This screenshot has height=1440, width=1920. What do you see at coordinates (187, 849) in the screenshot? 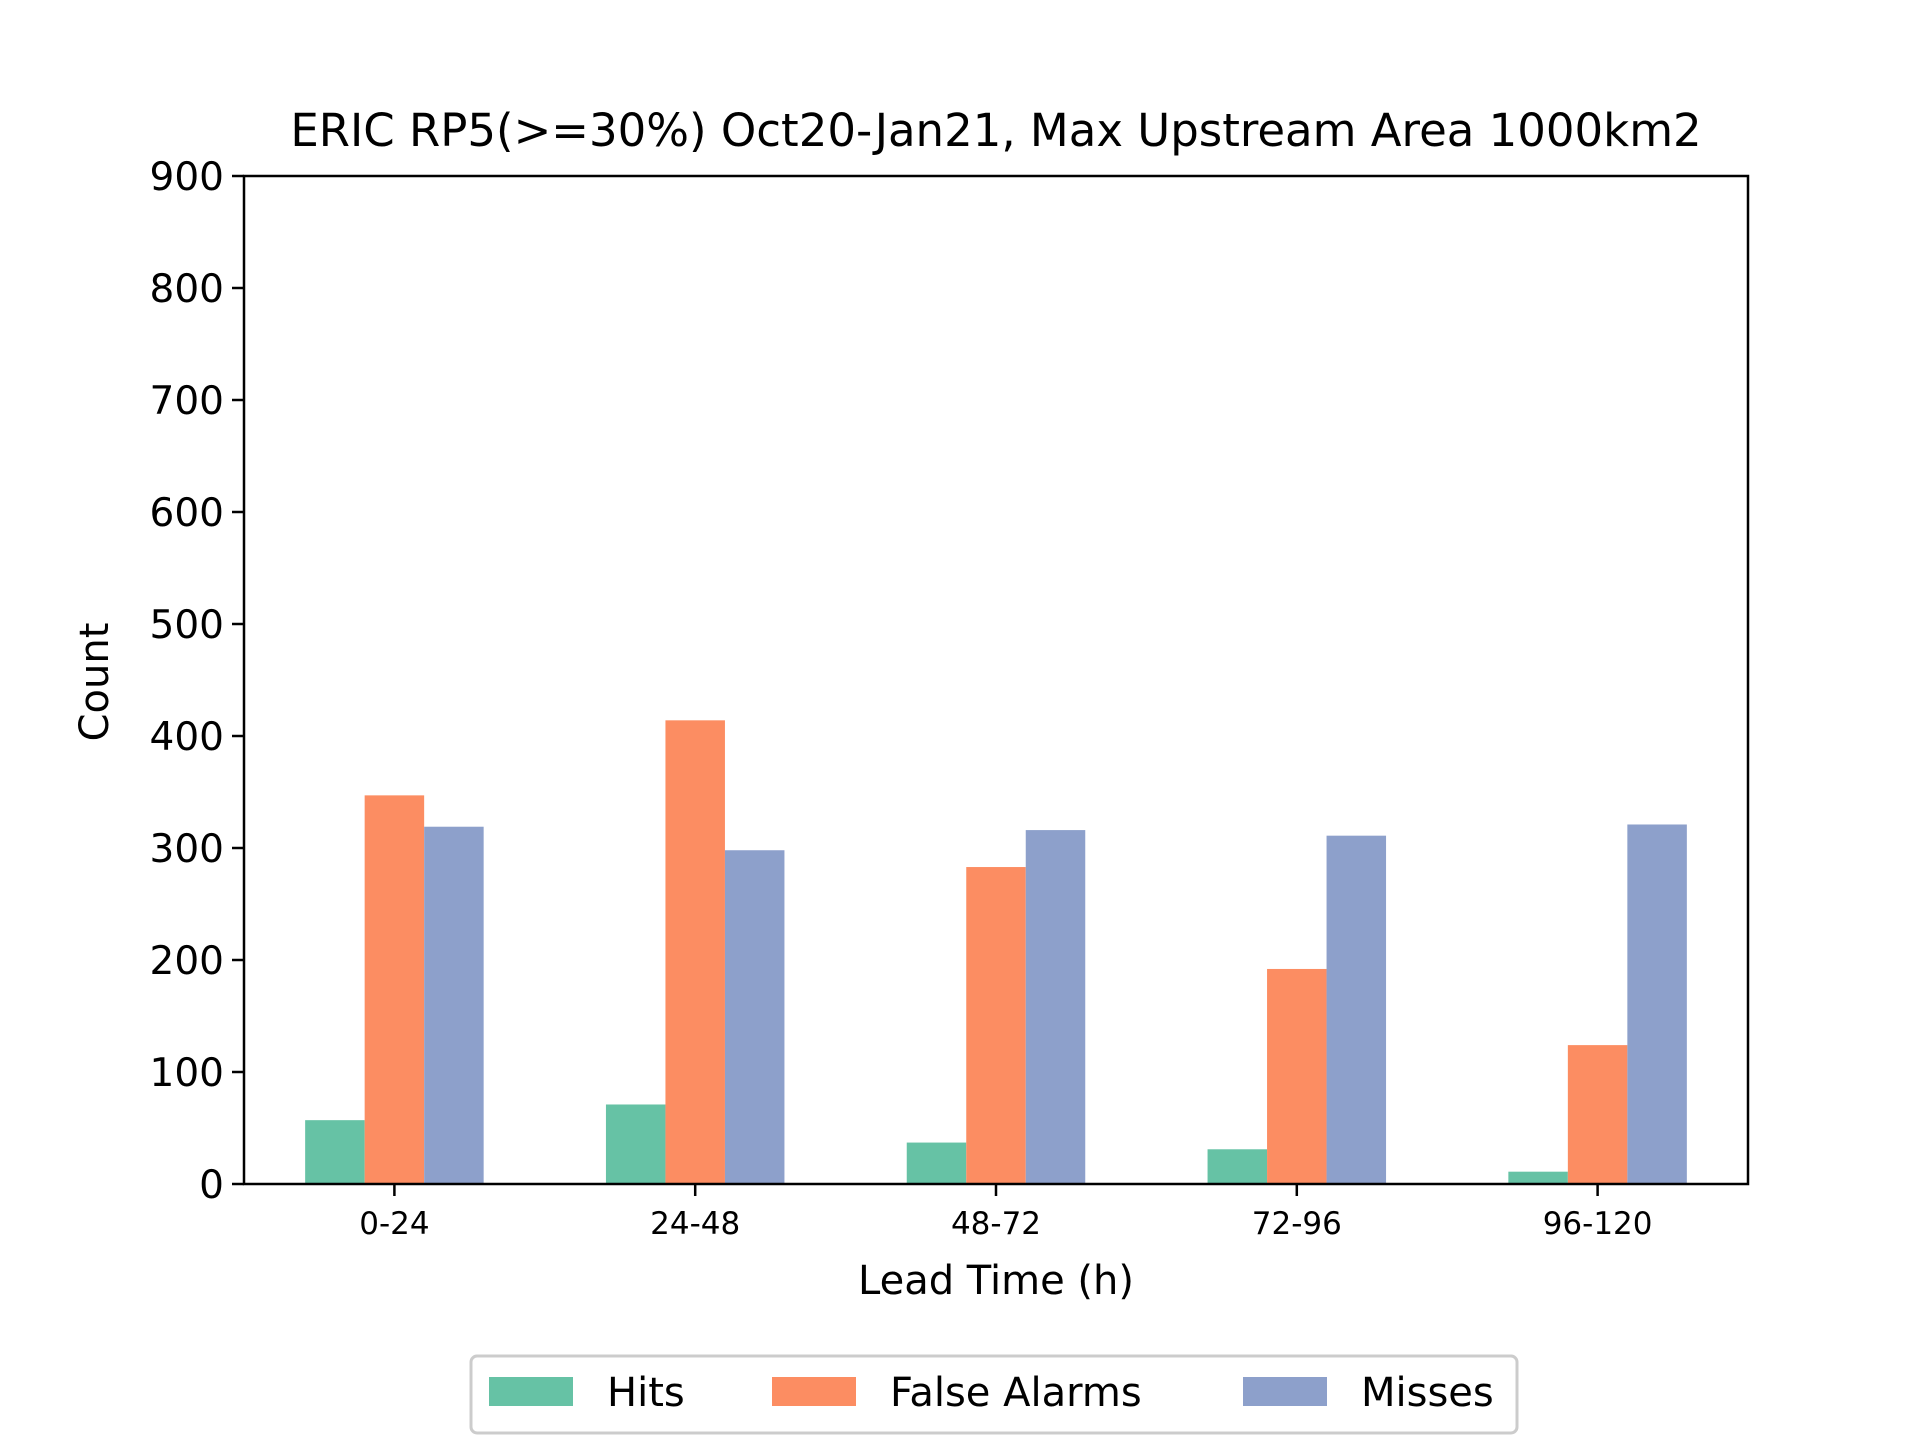
I see `y-tick-label: 300` at bounding box center [187, 849].